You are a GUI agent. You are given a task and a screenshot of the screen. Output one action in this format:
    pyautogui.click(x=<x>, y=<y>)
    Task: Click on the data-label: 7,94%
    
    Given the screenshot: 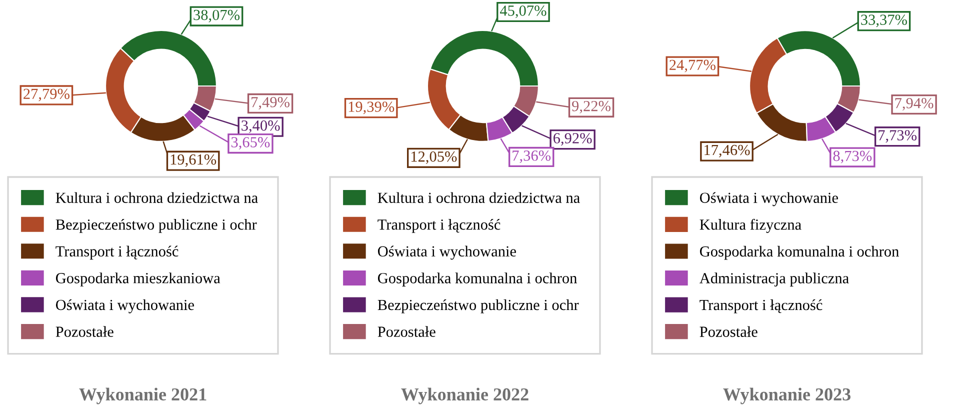 What is the action you would take?
    pyautogui.click(x=914, y=104)
    